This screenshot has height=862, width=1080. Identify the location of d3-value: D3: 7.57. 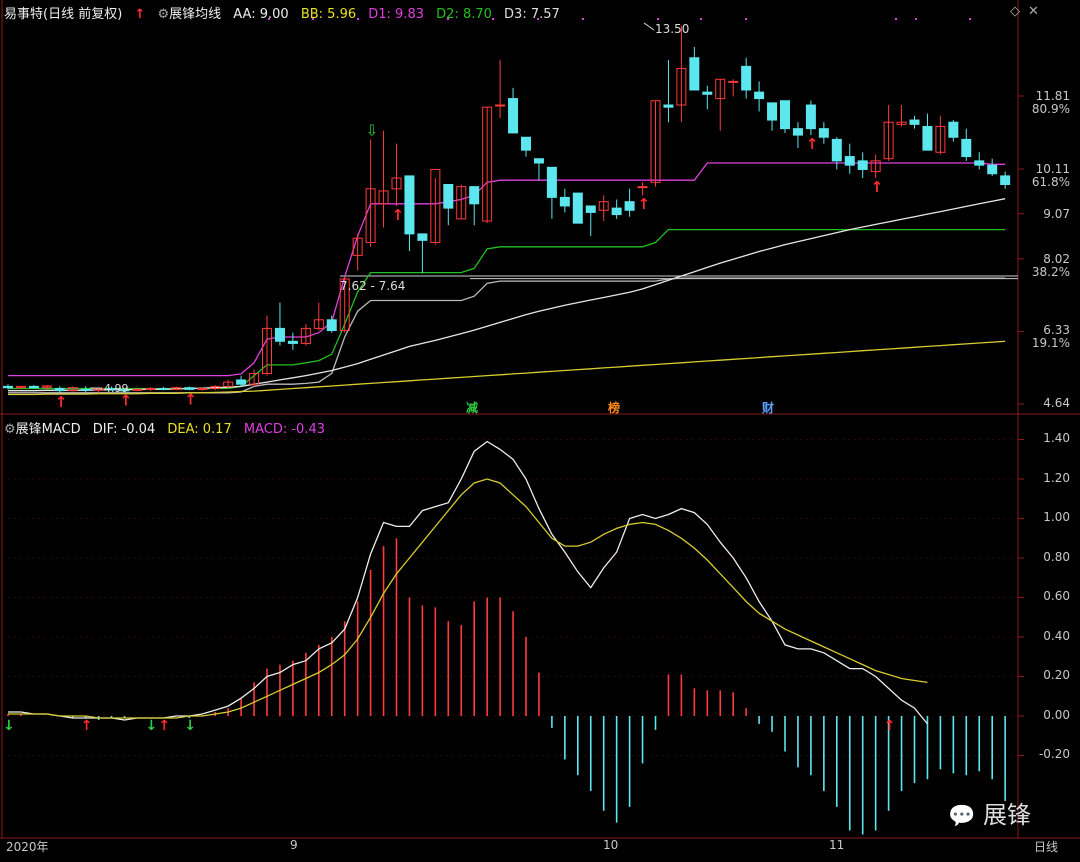
(532, 14).